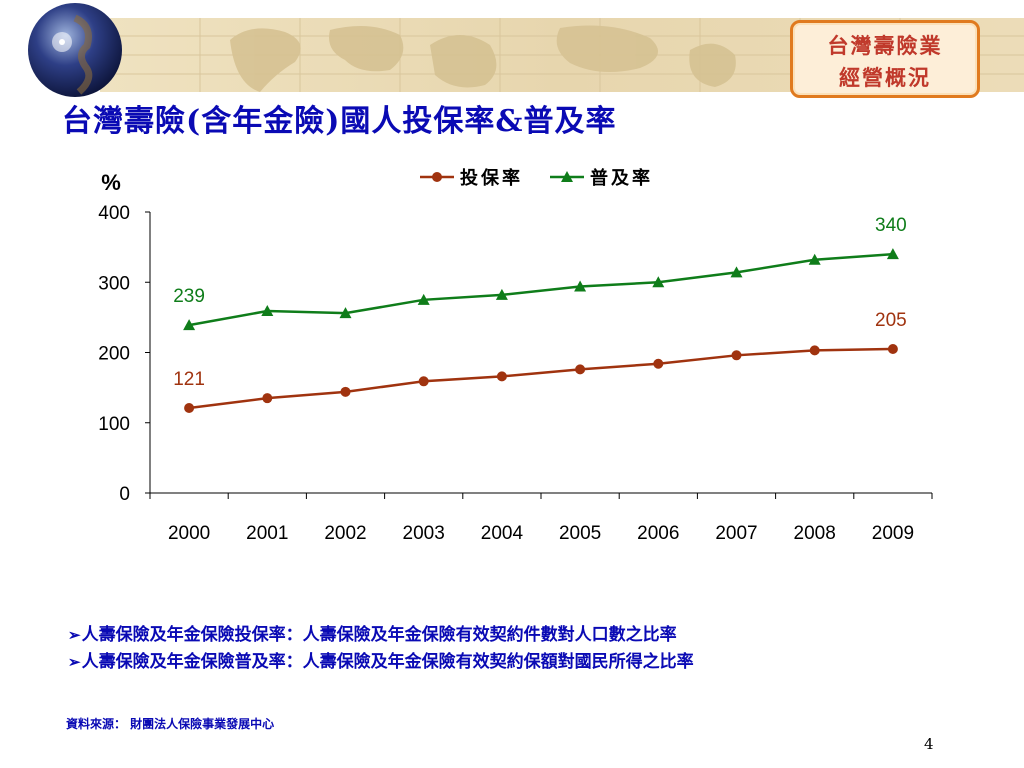  I want to click on x-tick-label: 2001, so click(267, 533).